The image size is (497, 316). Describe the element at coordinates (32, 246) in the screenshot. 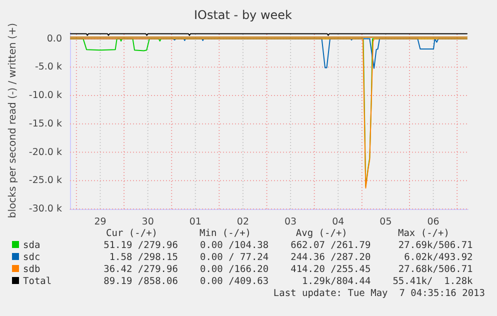

I see `legend-label: sda` at that location.